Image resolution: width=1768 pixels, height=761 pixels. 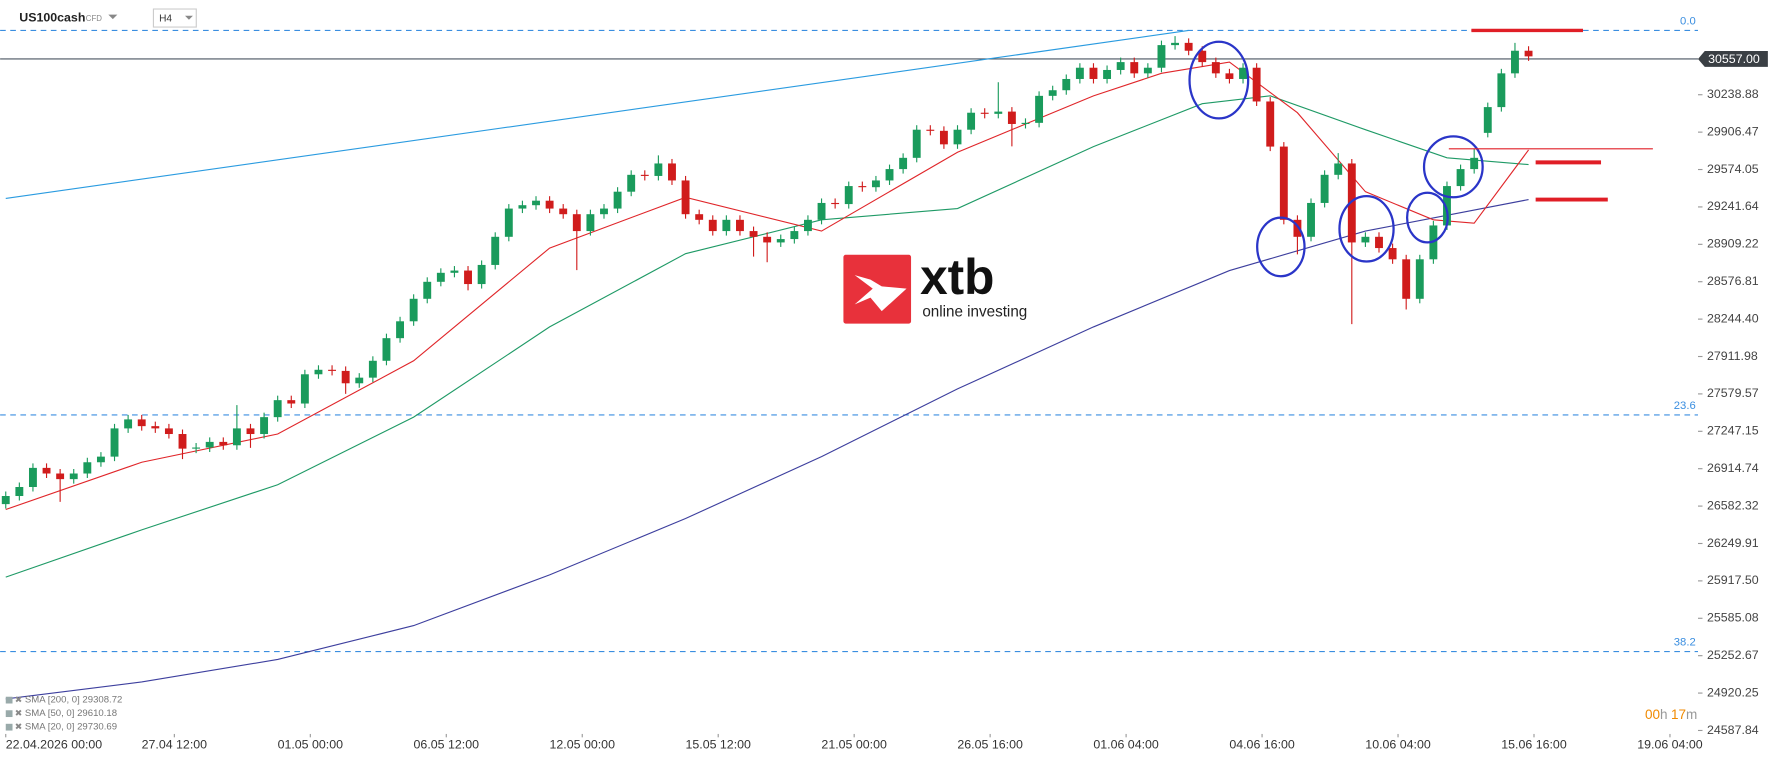 What do you see at coordinates (1550, 115) in the screenshot?
I see `level-marks` at bounding box center [1550, 115].